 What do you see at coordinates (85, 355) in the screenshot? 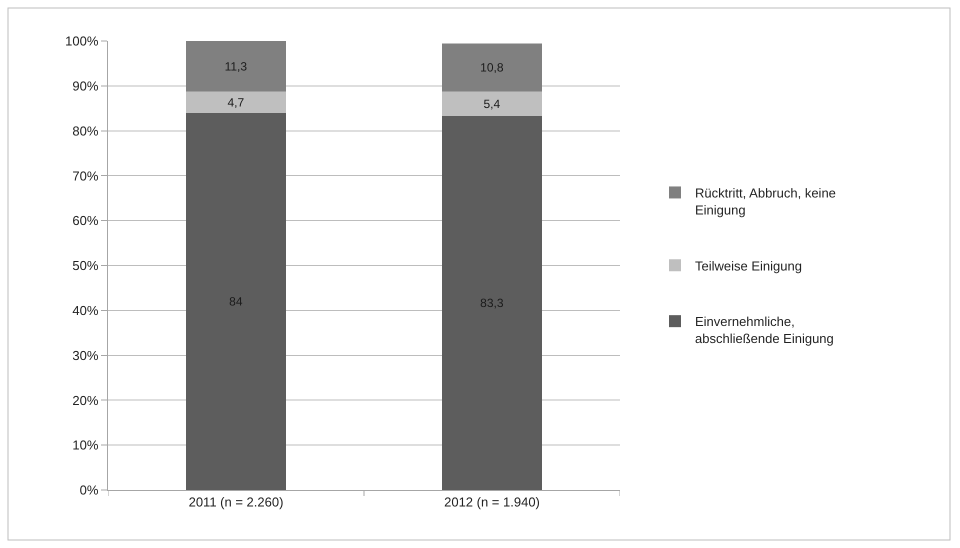
I see `y-tick-label: 30%` at bounding box center [85, 355].